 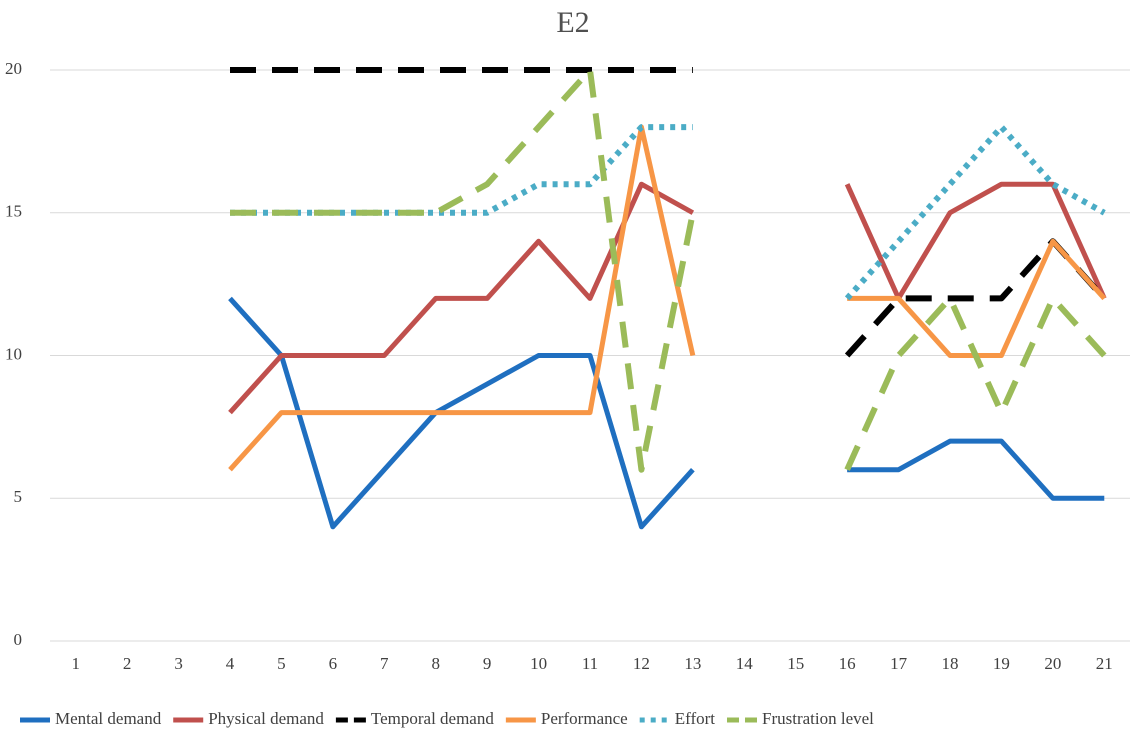 I want to click on x-tick-label: 10, so click(x=538, y=663).